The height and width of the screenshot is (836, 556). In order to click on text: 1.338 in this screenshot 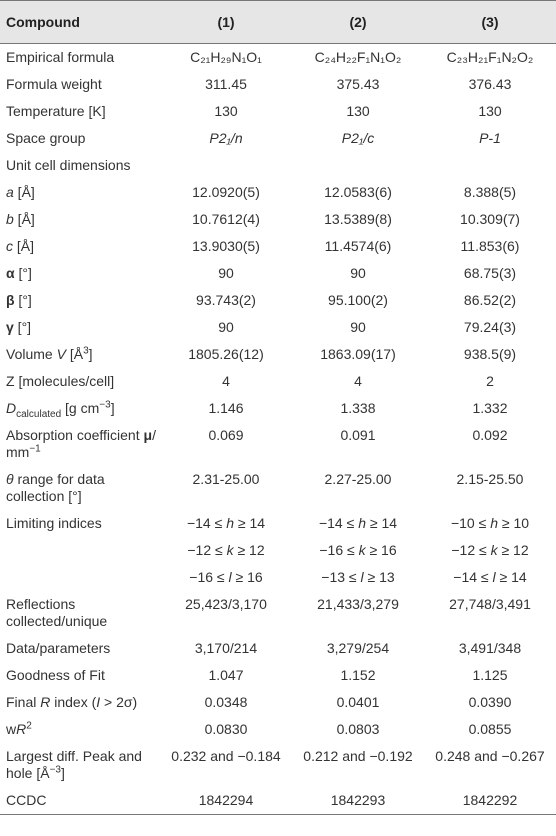, I will do `click(358, 408)`.